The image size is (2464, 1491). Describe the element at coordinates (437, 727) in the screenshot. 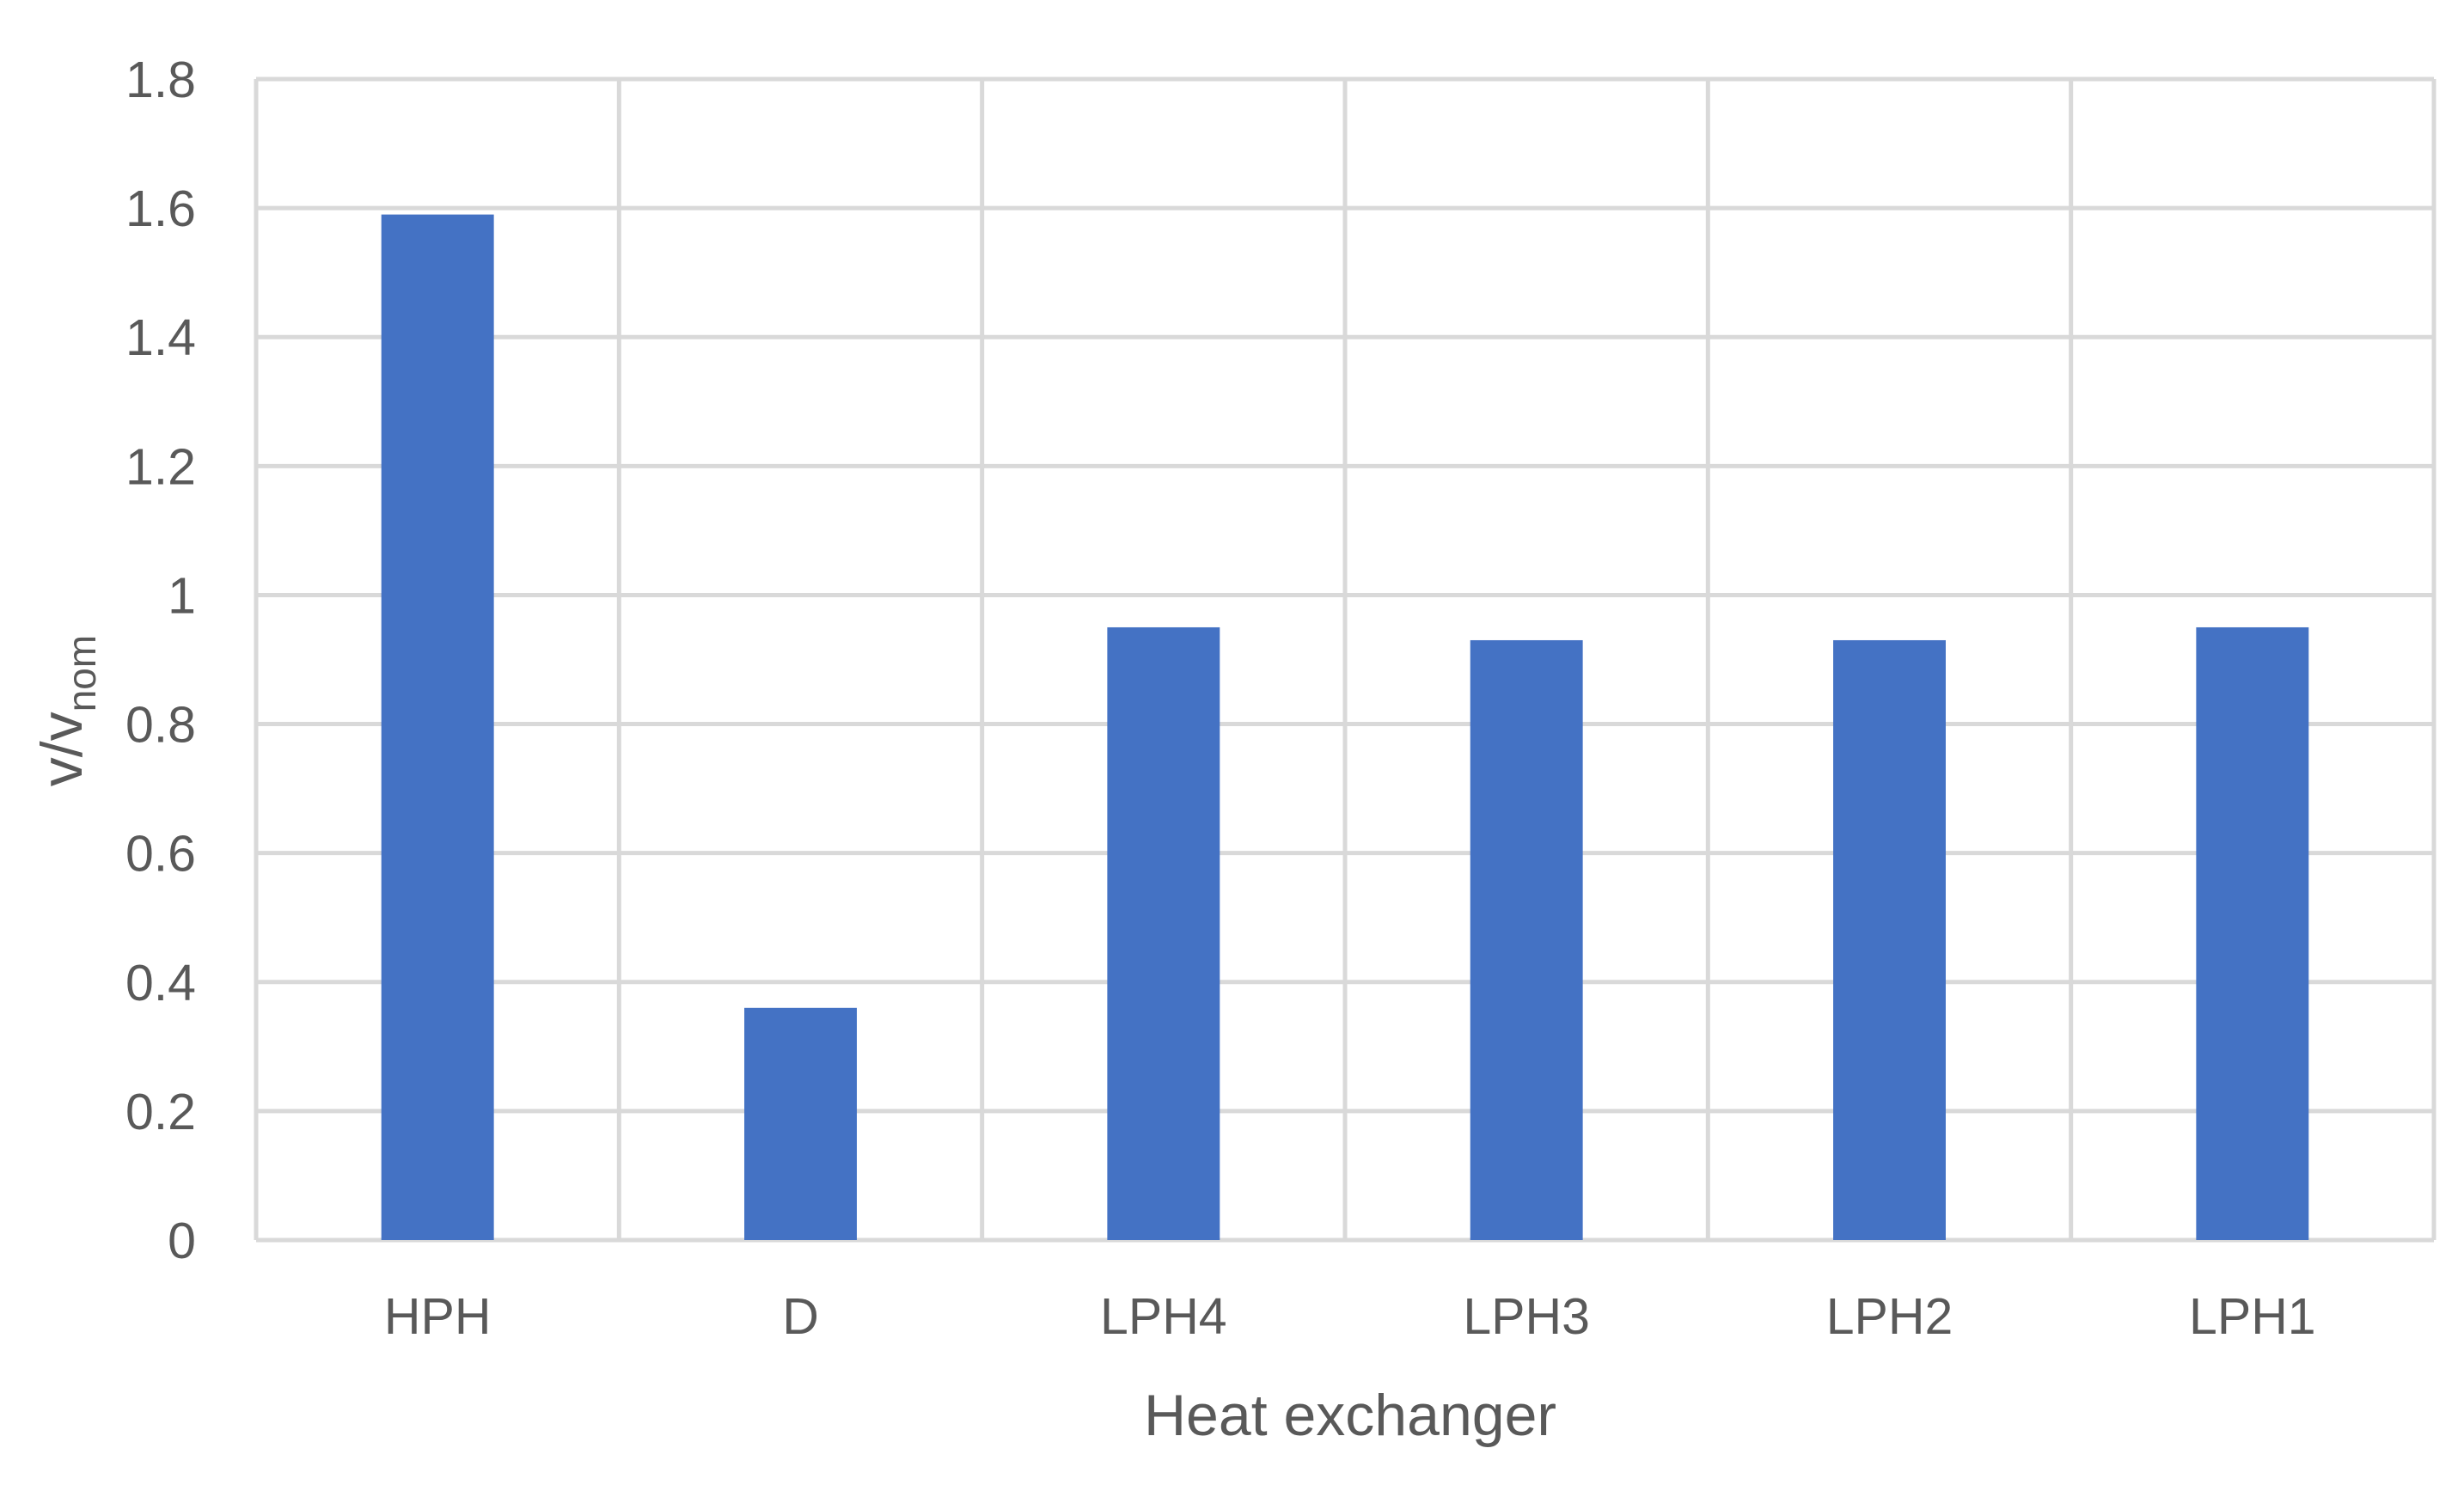

I see `bar-hph` at that location.